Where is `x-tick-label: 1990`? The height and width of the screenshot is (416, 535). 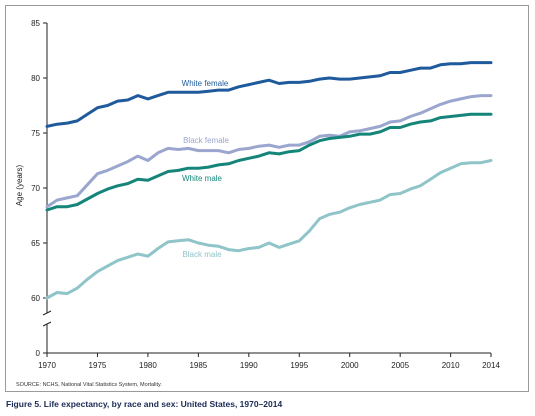 x-tick-label: 1990 is located at coordinates (249, 365).